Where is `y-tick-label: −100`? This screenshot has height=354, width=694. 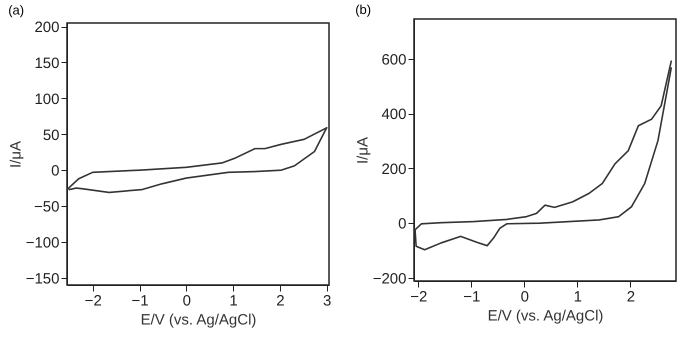 y-tick-label: −100 is located at coordinates (43, 243).